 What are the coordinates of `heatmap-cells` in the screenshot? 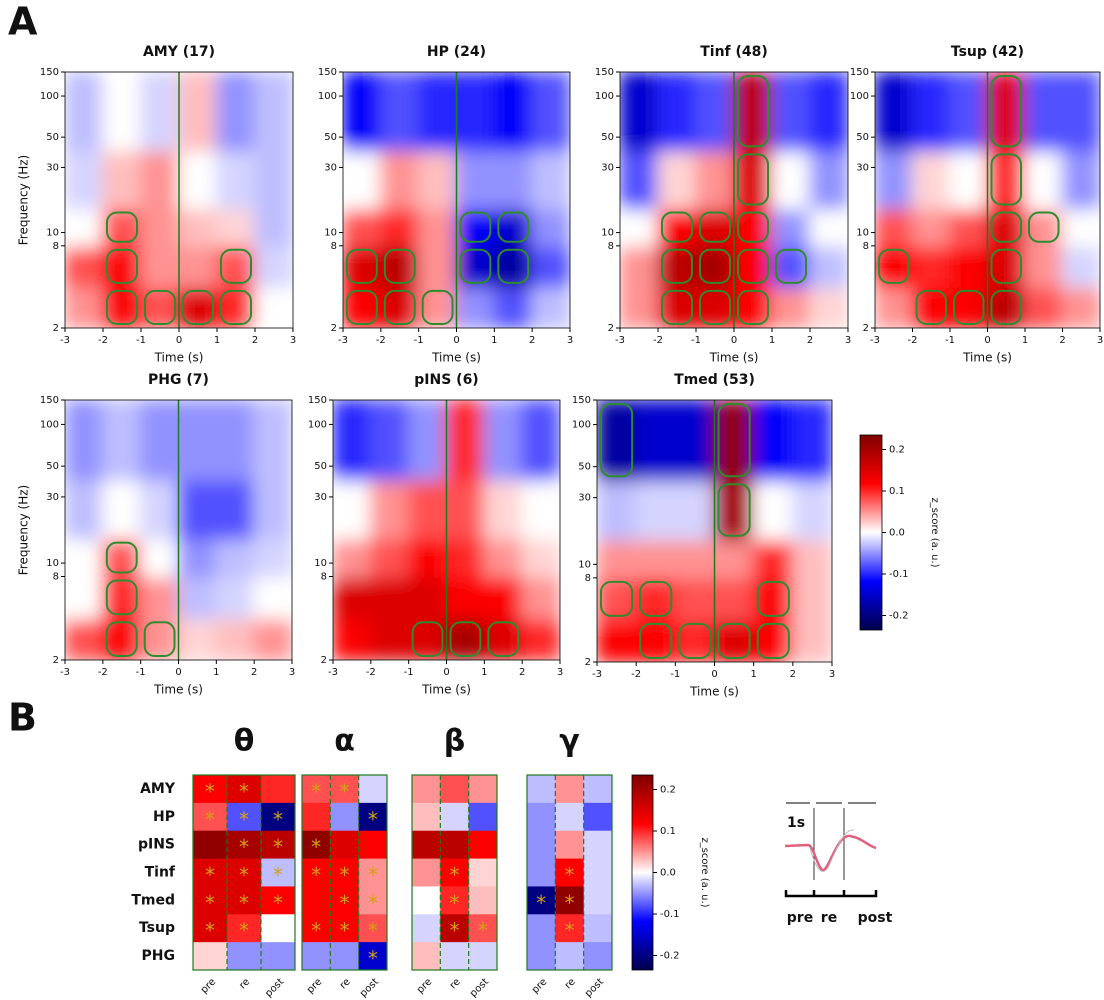 It's located at (179, 200).